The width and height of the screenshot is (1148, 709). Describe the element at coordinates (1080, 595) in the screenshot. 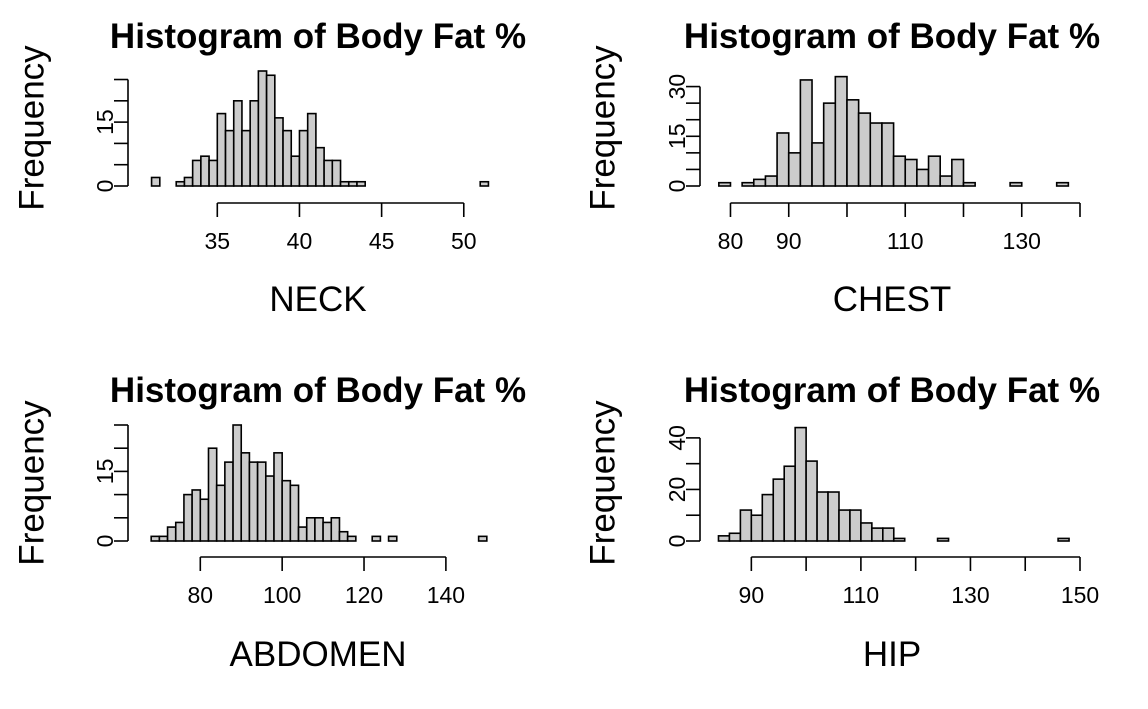

I see `x-tick-label: 150` at that location.